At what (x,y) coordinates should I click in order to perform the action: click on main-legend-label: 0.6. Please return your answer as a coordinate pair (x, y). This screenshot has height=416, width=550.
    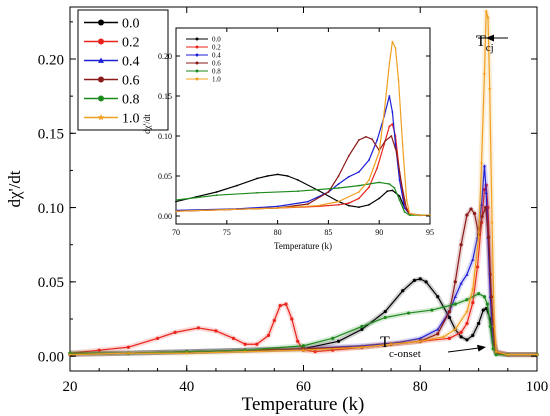
    Looking at the image, I should click on (131, 80).